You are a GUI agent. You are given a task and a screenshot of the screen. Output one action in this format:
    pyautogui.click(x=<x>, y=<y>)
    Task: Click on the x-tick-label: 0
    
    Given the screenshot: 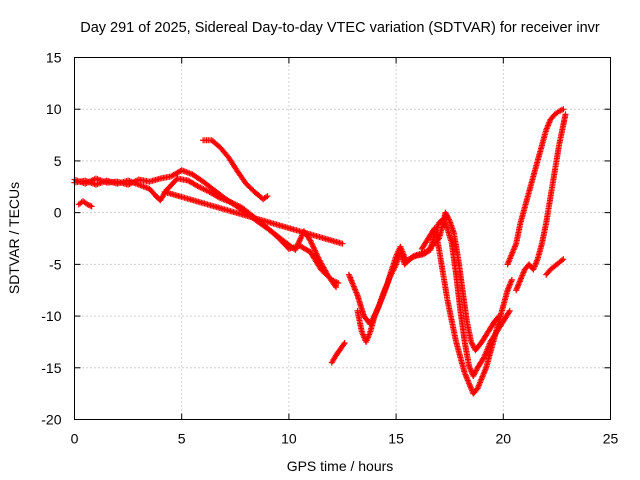 What is the action you would take?
    pyautogui.click(x=75, y=439)
    